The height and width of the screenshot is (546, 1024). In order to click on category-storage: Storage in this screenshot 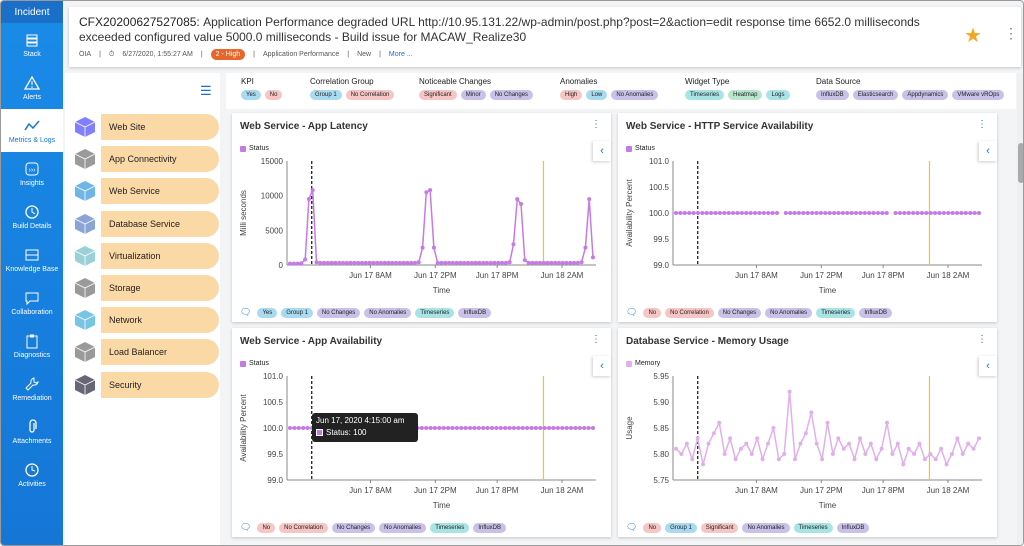, I will do `click(146, 288)`.